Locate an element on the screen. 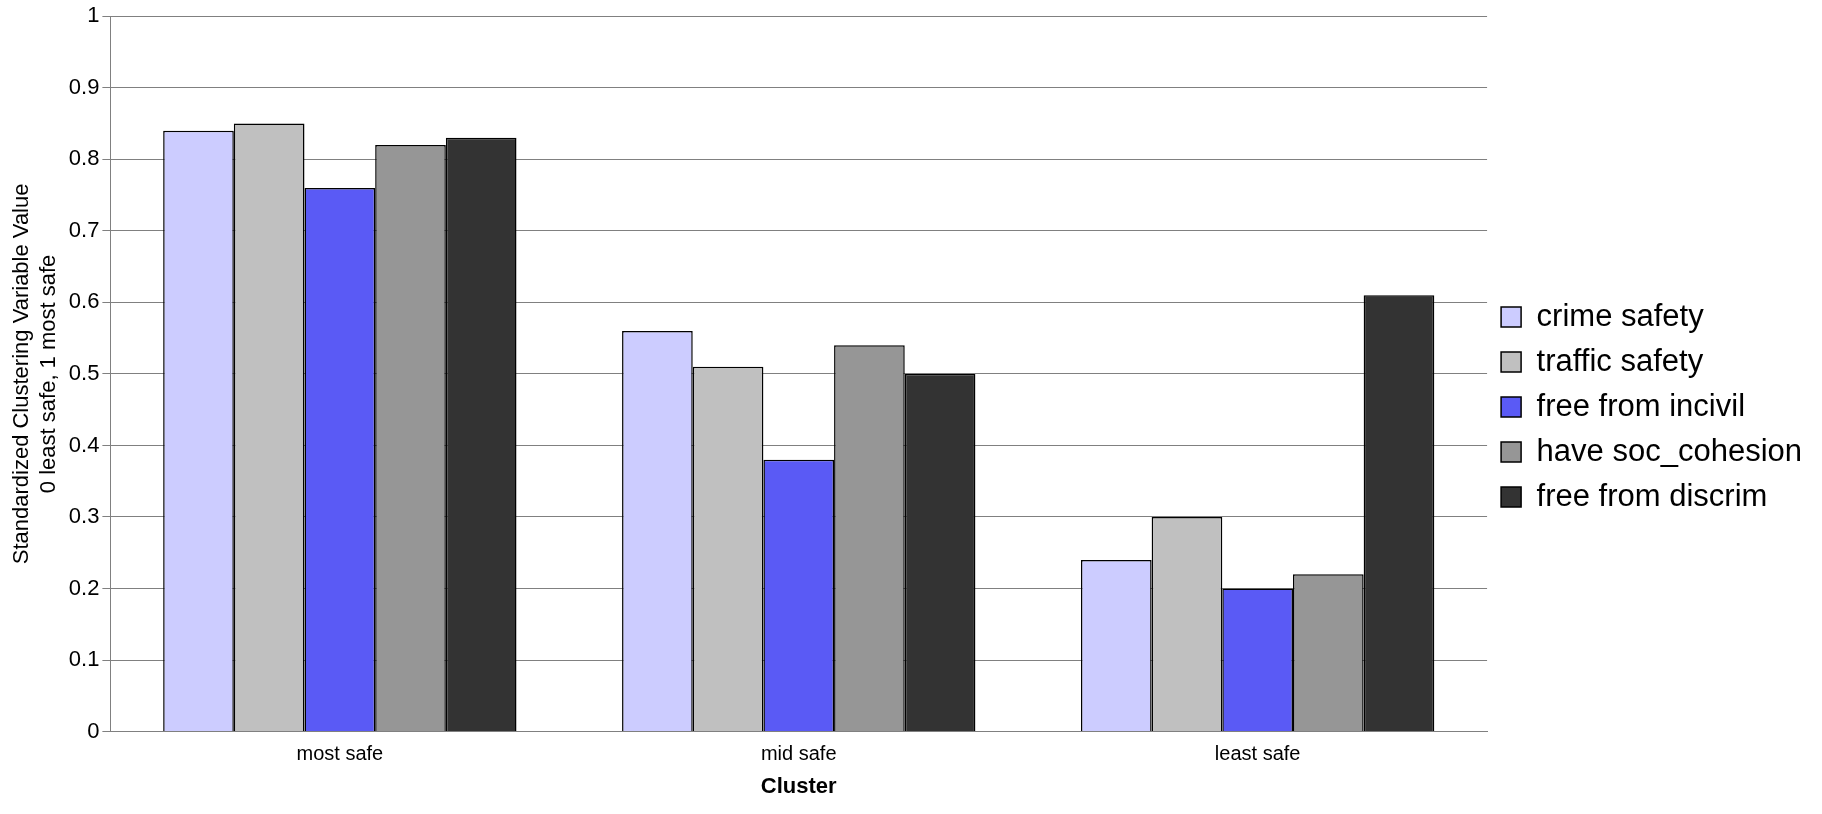 The height and width of the screenshot is (814, 1822). legend-label: have soc_cohesion is located at coordinates (1669, 450).